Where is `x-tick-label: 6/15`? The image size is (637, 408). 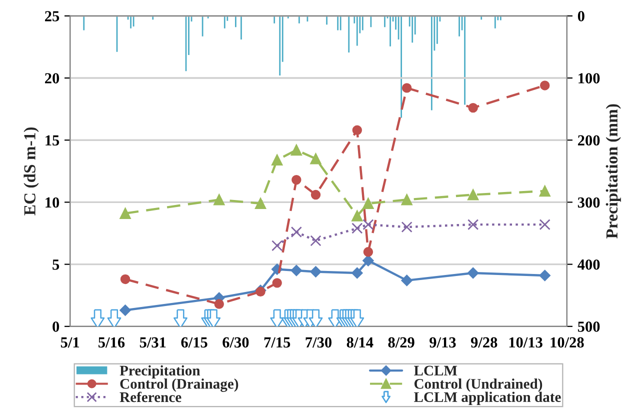 x-tick-label: 6/15 is located at coordinates (194, 342).